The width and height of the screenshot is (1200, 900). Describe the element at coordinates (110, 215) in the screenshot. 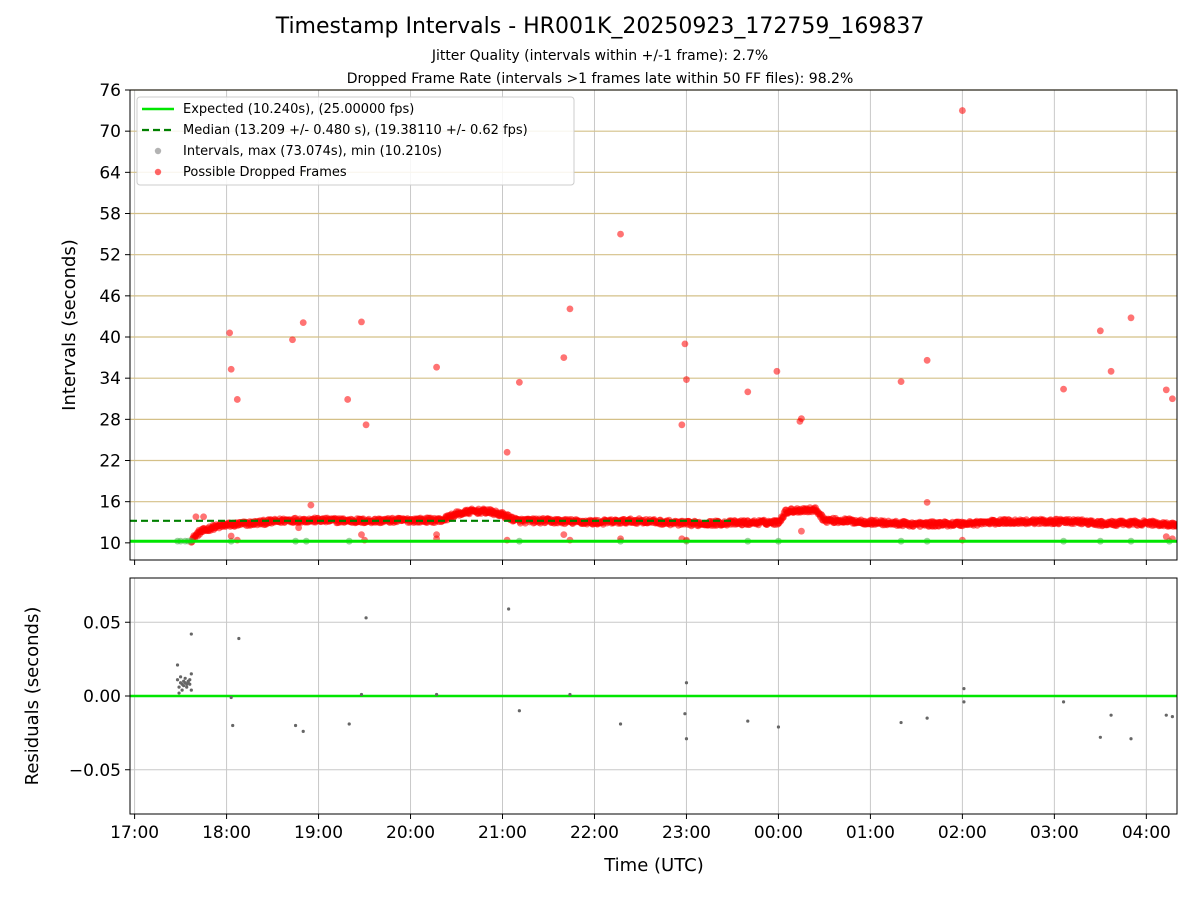

I see `y-tick-label-top: 58` at that location.